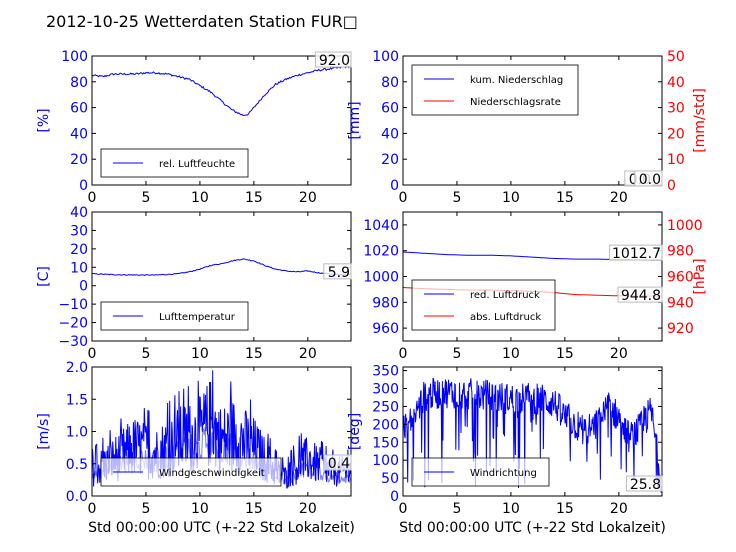  Describe the element at coordinates (73, 324) in the screenshot. I see `y-tick-label: −20` at that location.